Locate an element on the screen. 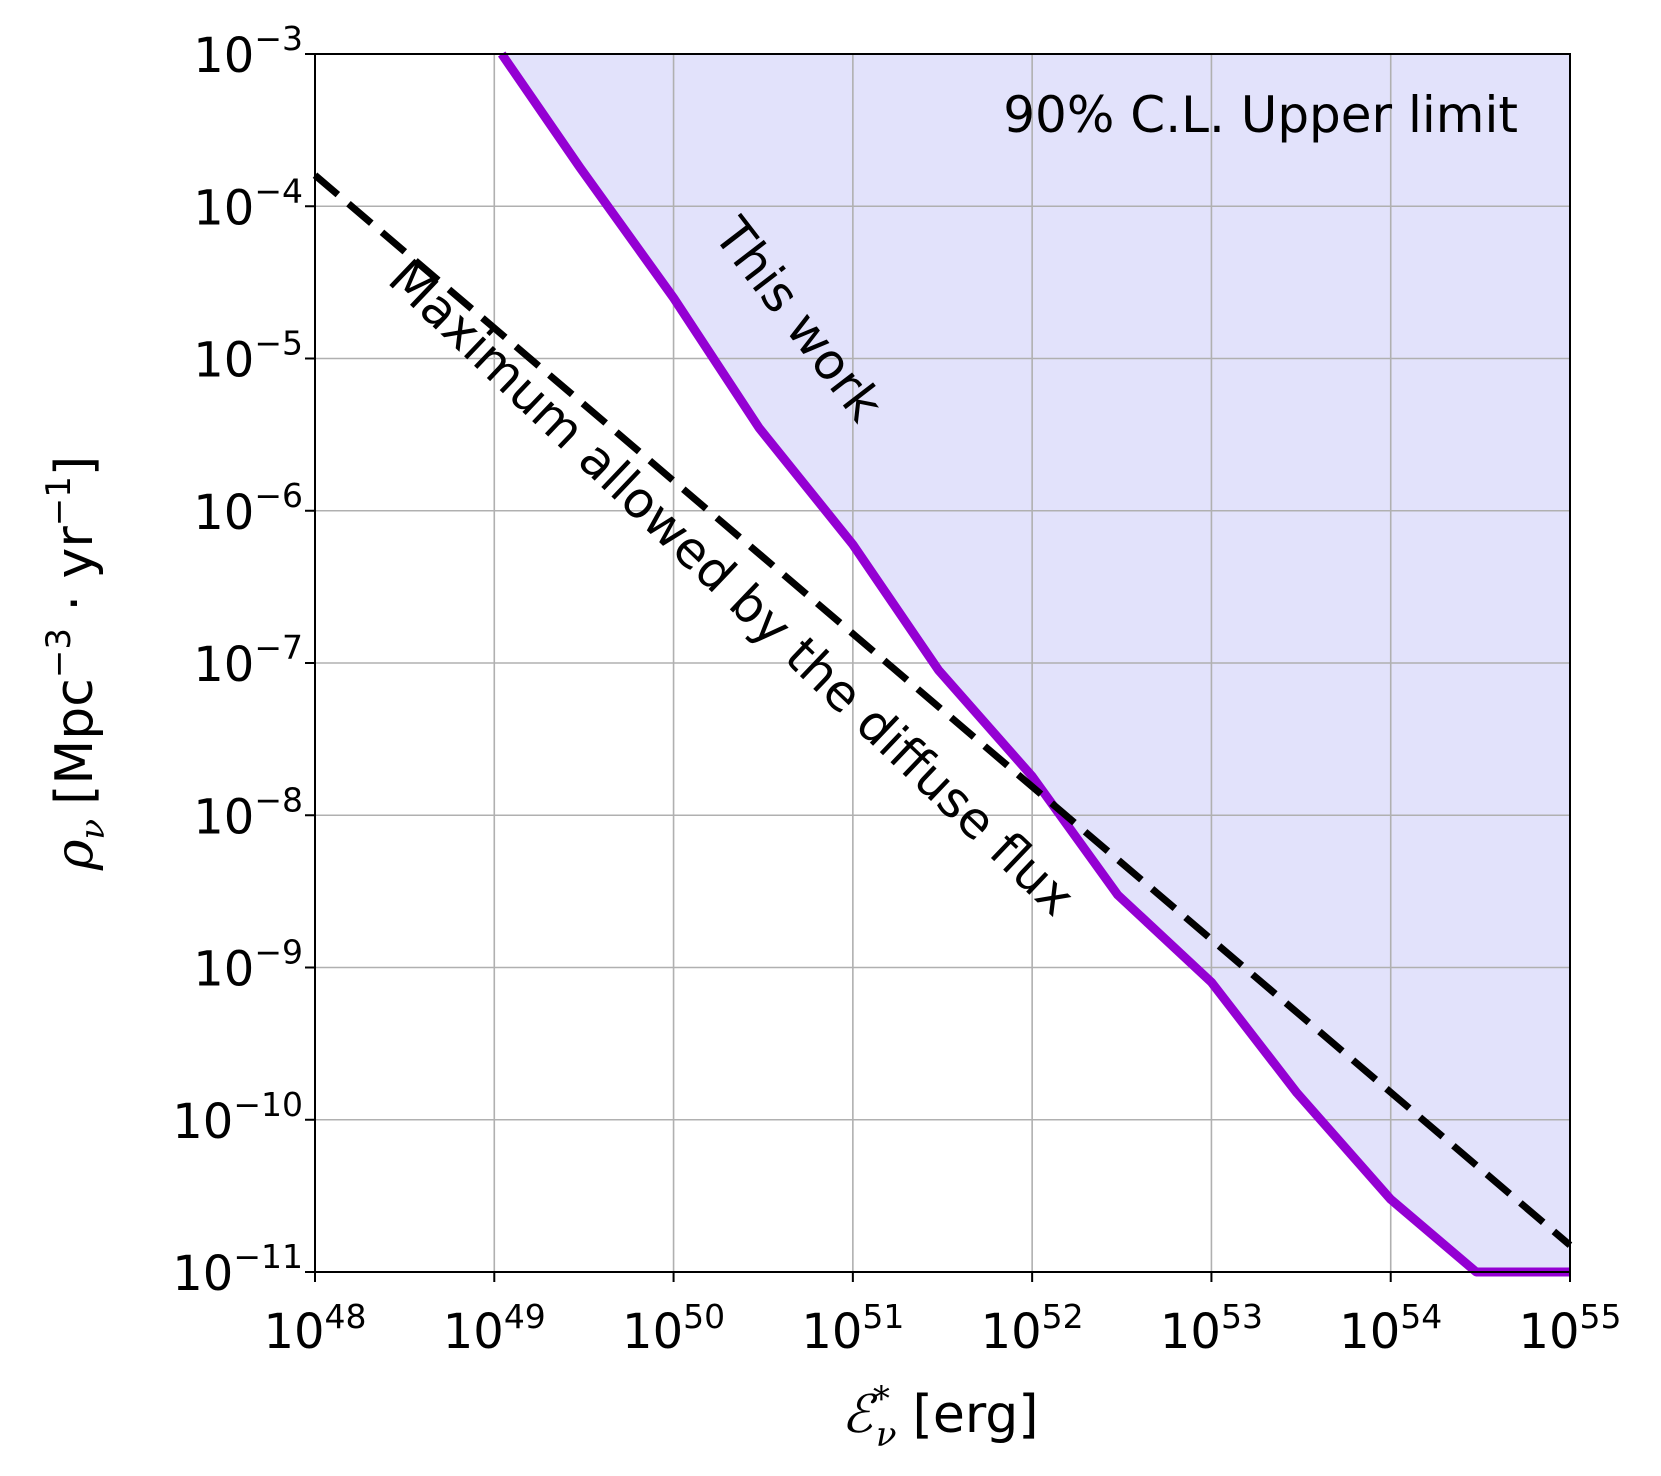  y-axis-label-unit-suffix: ] is located at coordinates (75, 466).